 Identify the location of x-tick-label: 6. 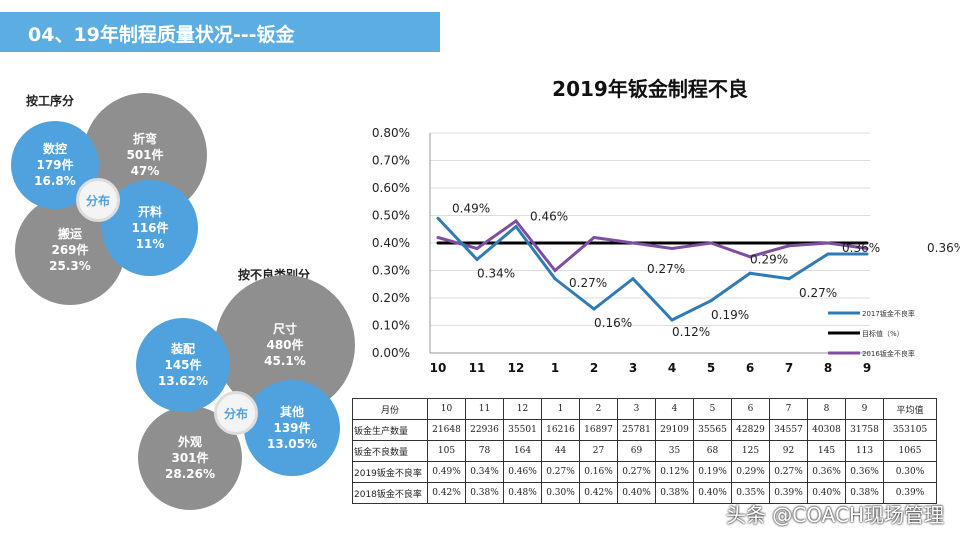
(750, 368).